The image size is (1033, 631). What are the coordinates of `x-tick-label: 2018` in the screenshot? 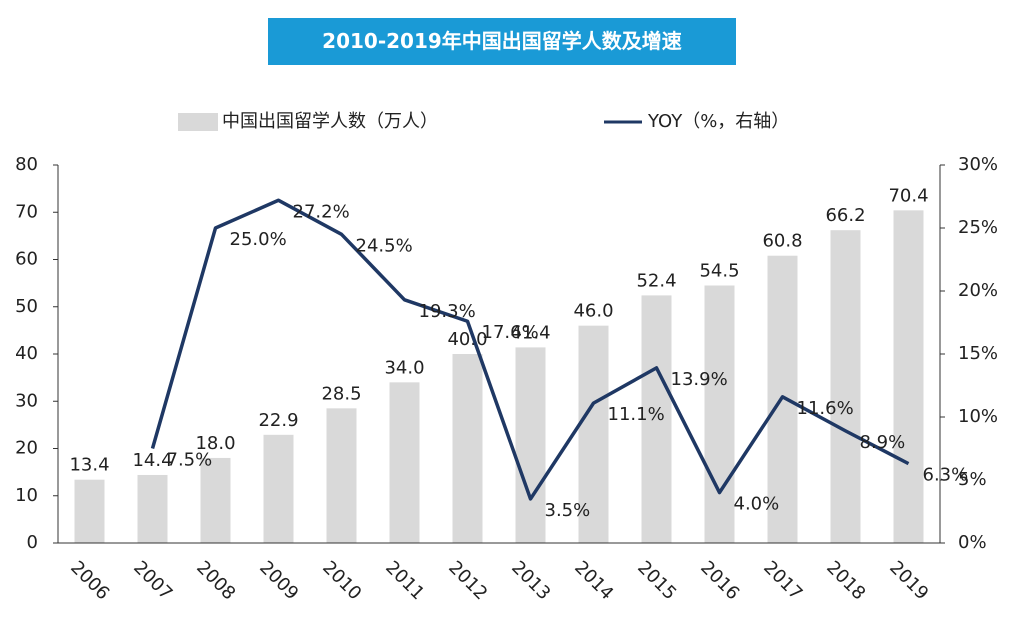 It's located at (845, 580).